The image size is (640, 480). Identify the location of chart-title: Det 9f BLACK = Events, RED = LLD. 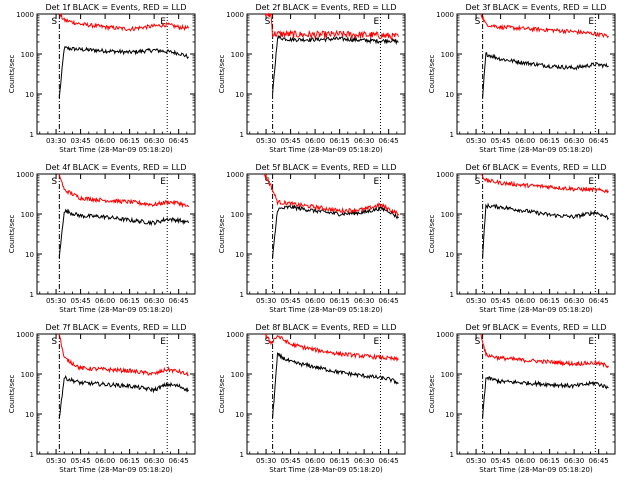
(535, 327).